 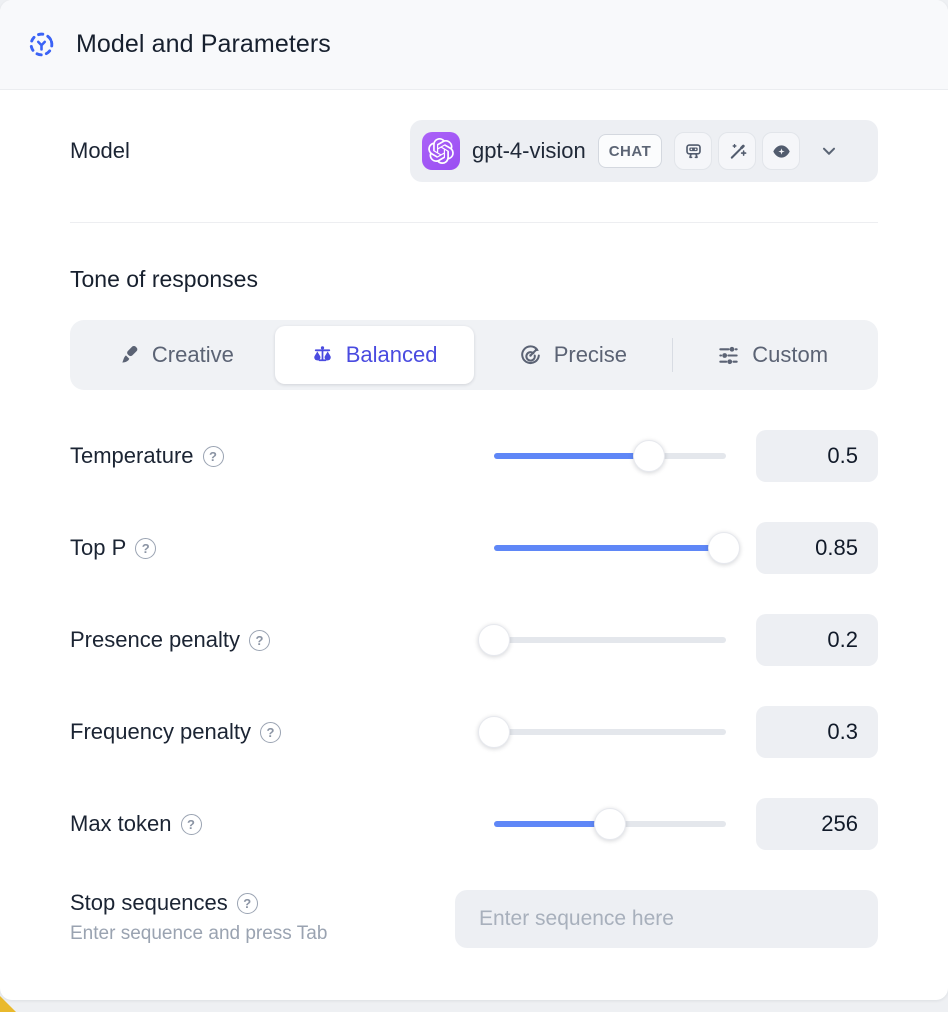 I want to click on section-divider, so click(x=474, y=222).